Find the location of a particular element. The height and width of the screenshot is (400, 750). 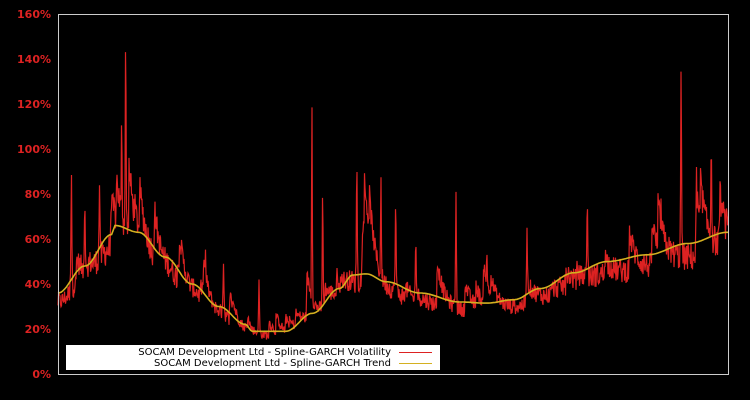

y-tick-label: 60% is located at coordinates (37, 239).